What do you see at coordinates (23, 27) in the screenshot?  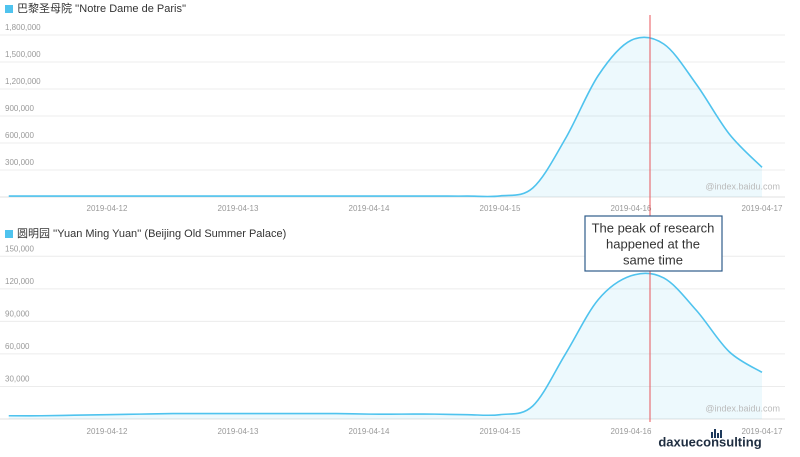 I see `y-tick-label: 1,800,000` at bounding box center [23, 27].